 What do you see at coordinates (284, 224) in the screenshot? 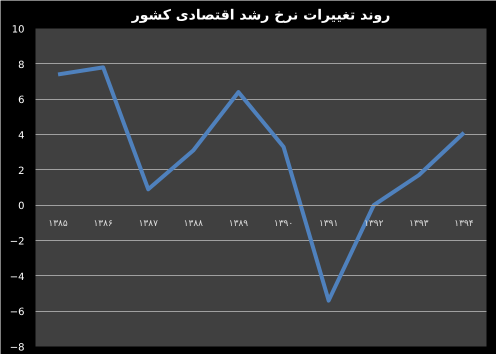
I see `x-tick-label: ۱۳۹۰` at bounding box center [284, 224].